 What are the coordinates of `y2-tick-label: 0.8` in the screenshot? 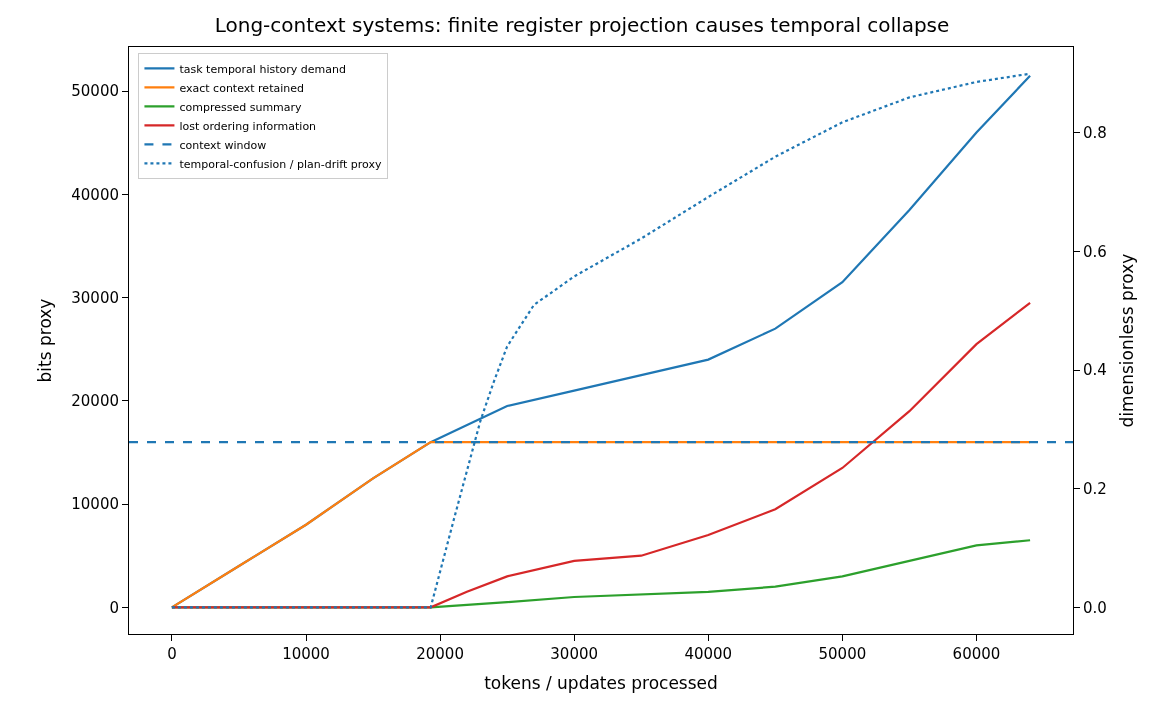 It's located at (1095, 133).